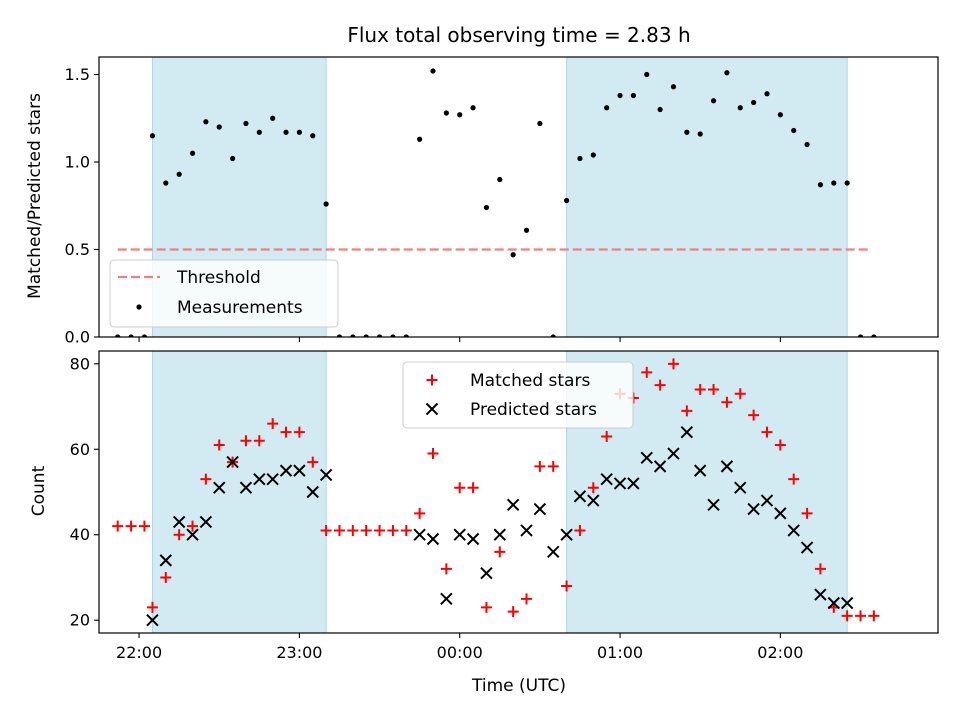  What do you see at coordinates (139, 652) in the screenshot?
I see `x-tick-label: 22:00` at bounding box center [139, 652].